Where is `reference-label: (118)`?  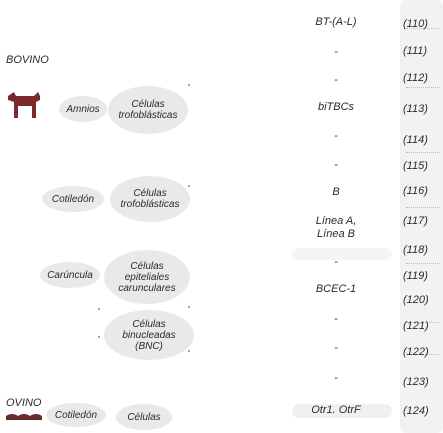
reference-label: (118) is located at coordinates (415, 250).